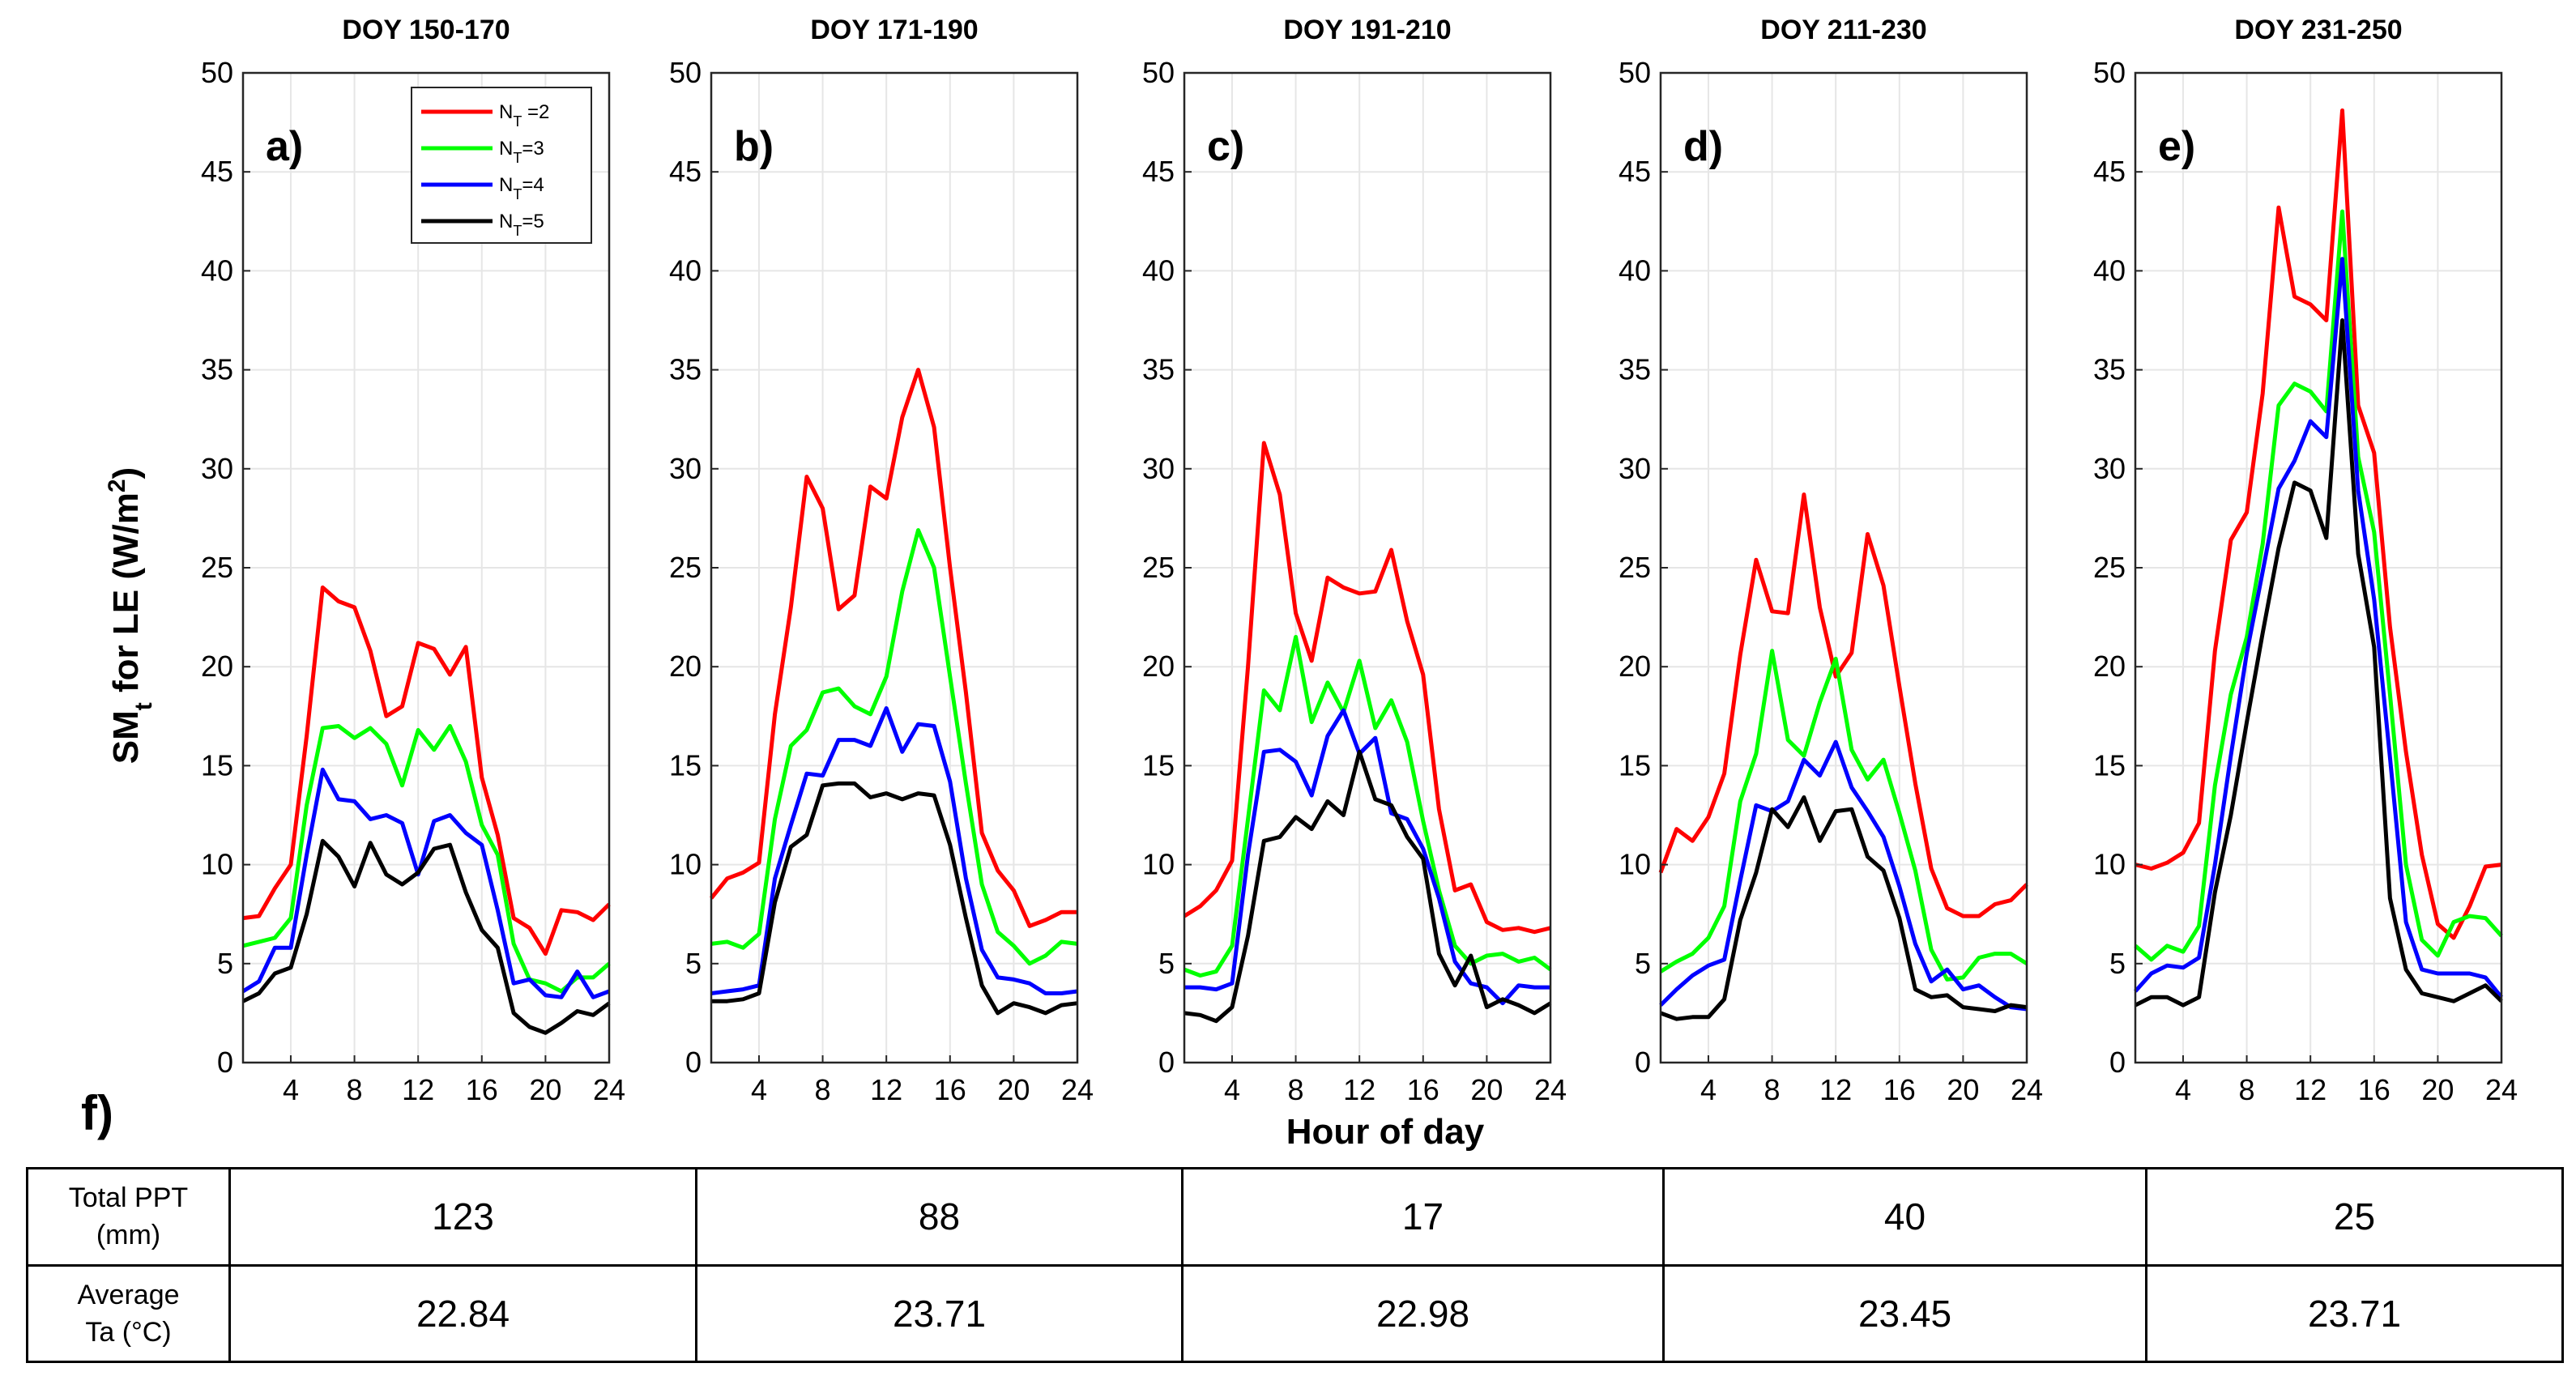 This screenshot has width=2576, height=1376. Describe the element at coordinates (426, 30) in the screenshot. I see `panel-title: DOY 150-170` at that location.